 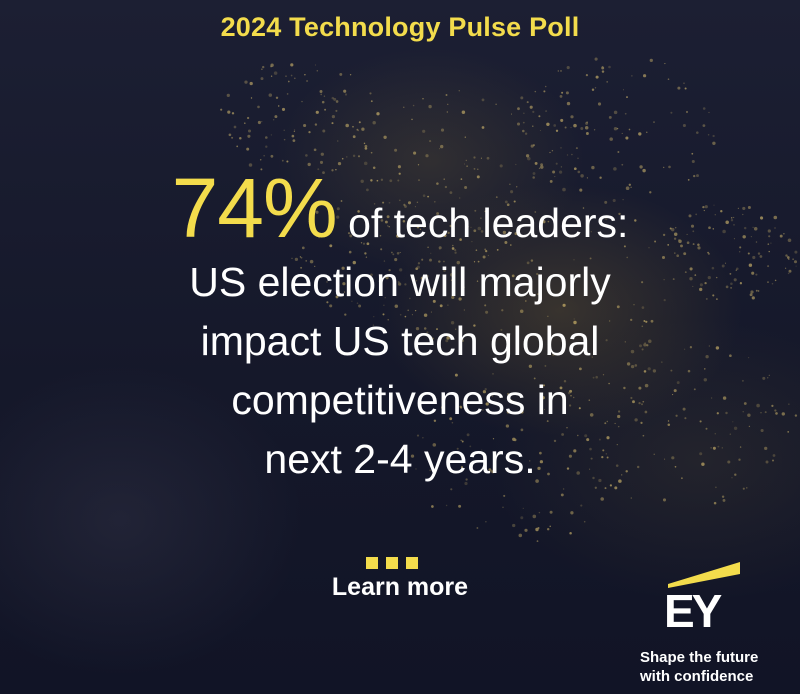 What do you see at coordinates (400, 587) in the screenshot?
I see `learn-more-link: Learn more` at bounding box center [400, 587].